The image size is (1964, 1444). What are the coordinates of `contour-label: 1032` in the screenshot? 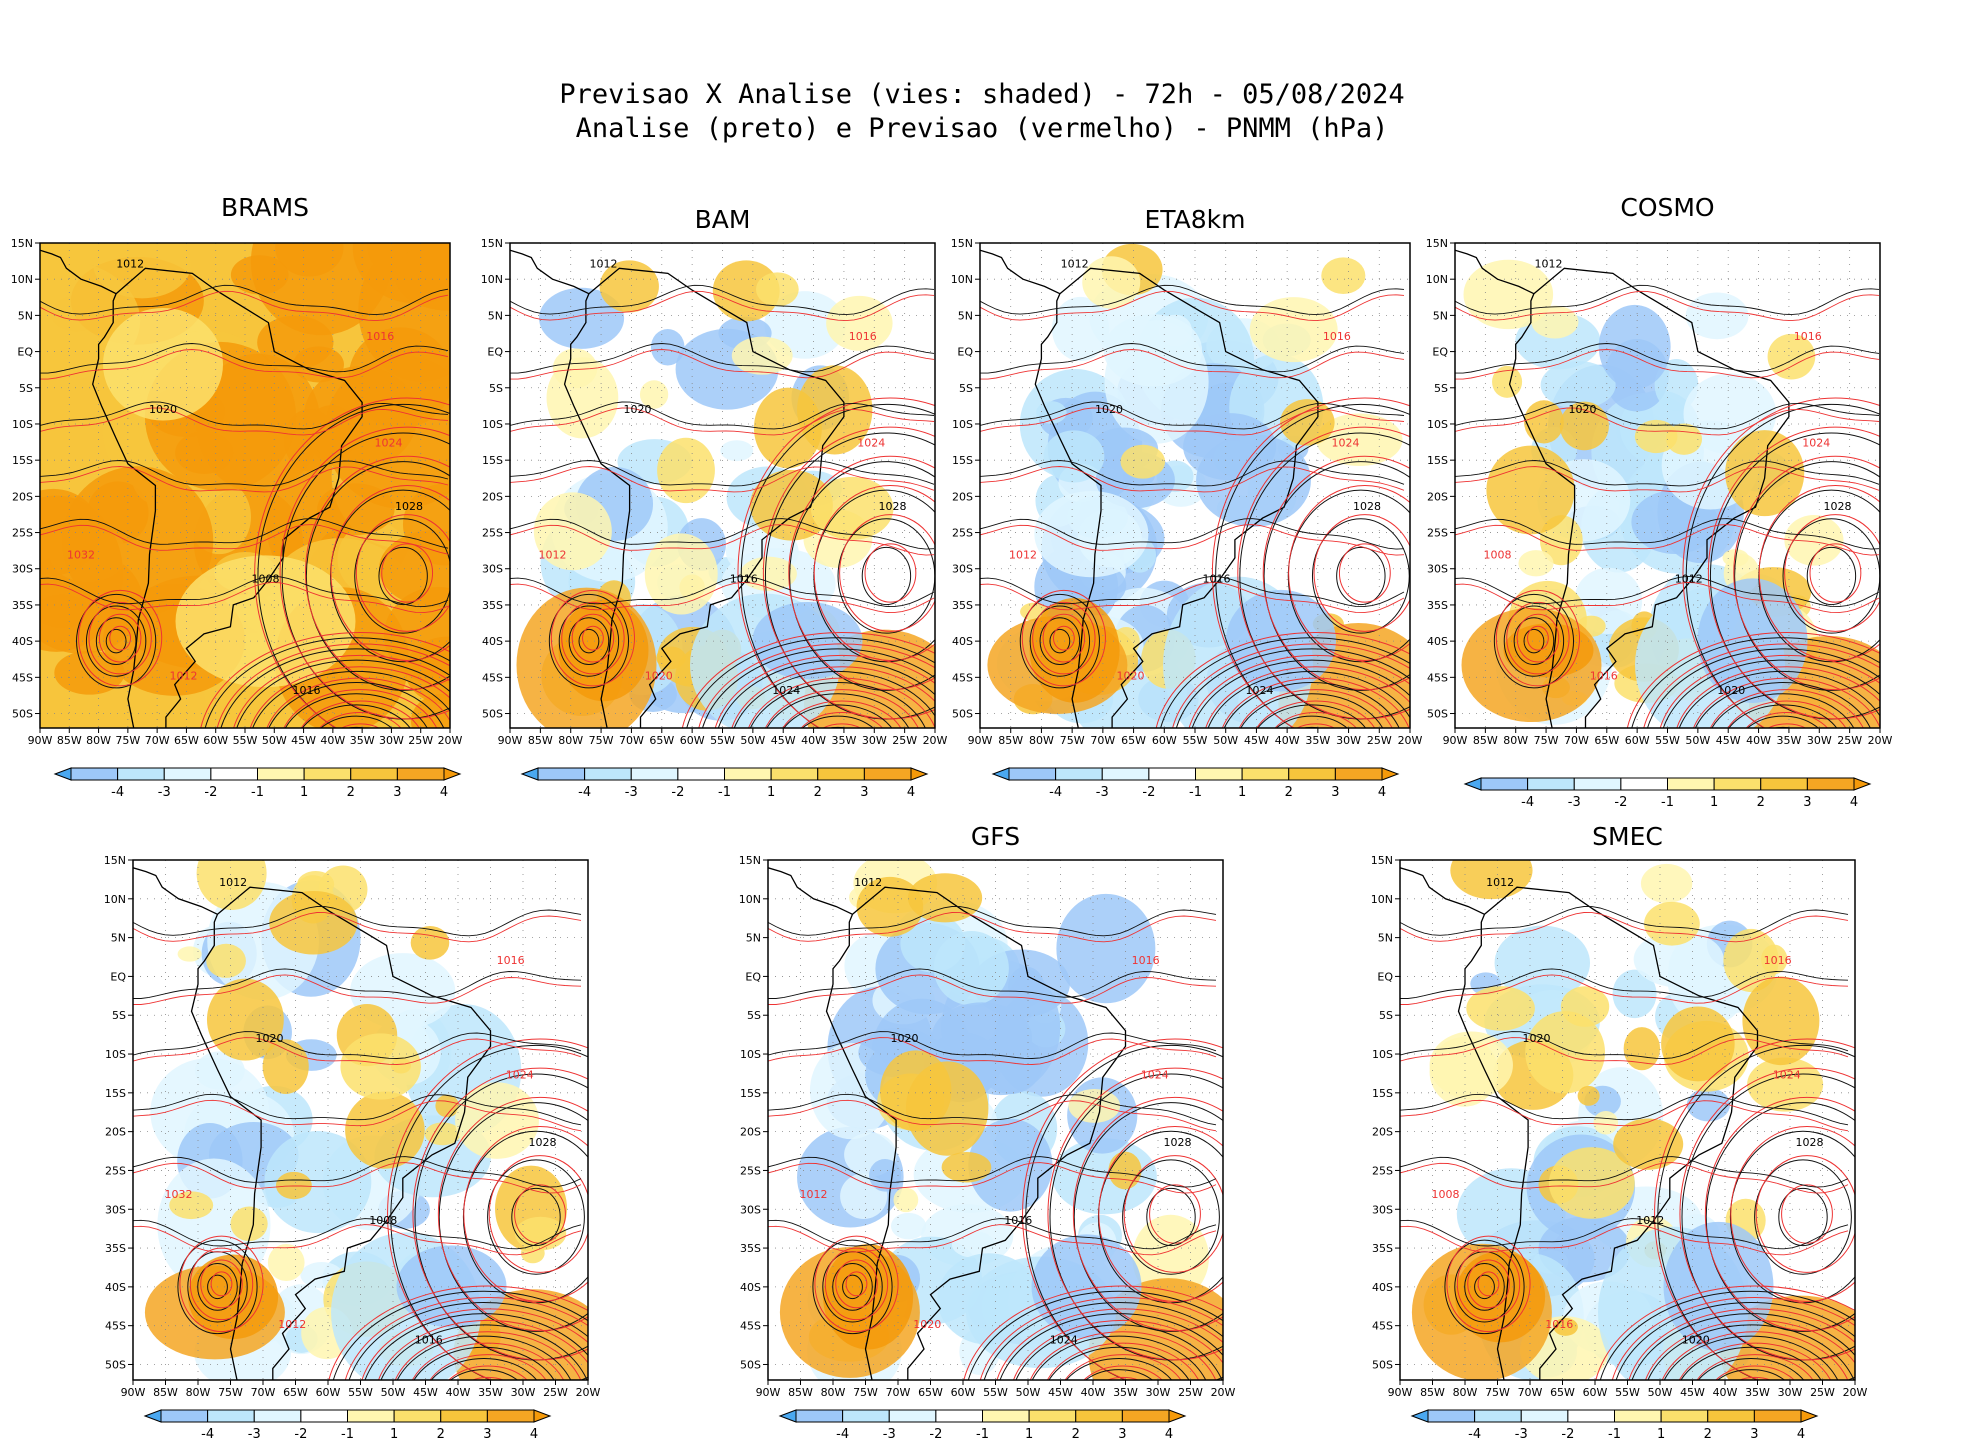 It's located at (179, 1194).